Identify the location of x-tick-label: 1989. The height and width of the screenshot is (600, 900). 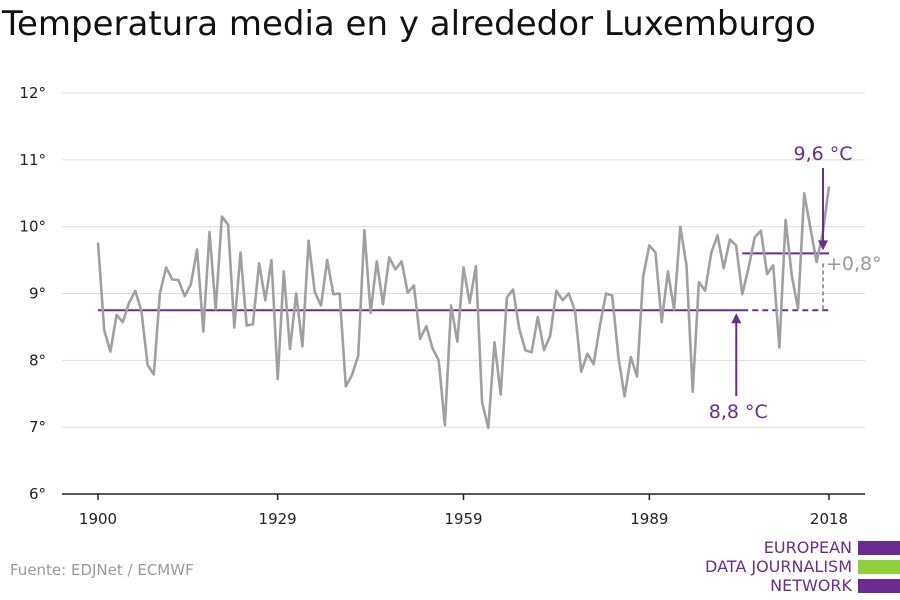
(649, 519).